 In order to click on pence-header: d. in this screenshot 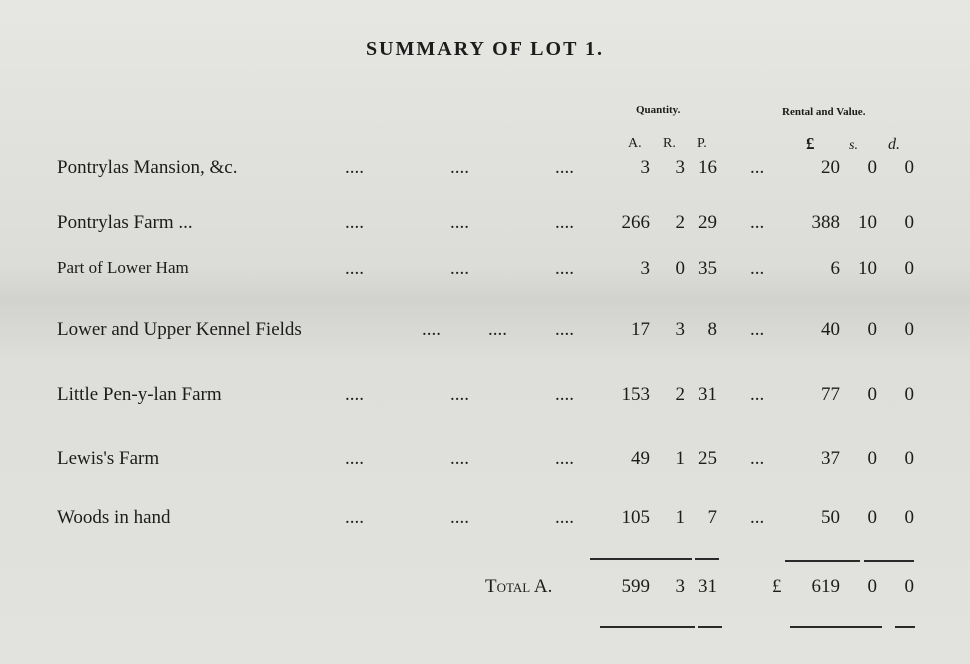, I will do `click(894, 144)`.